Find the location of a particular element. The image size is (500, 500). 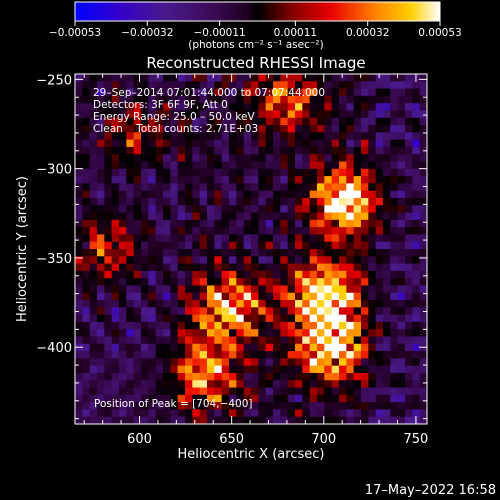

x-tick-label: 750 is located at coordinates (416, 439).